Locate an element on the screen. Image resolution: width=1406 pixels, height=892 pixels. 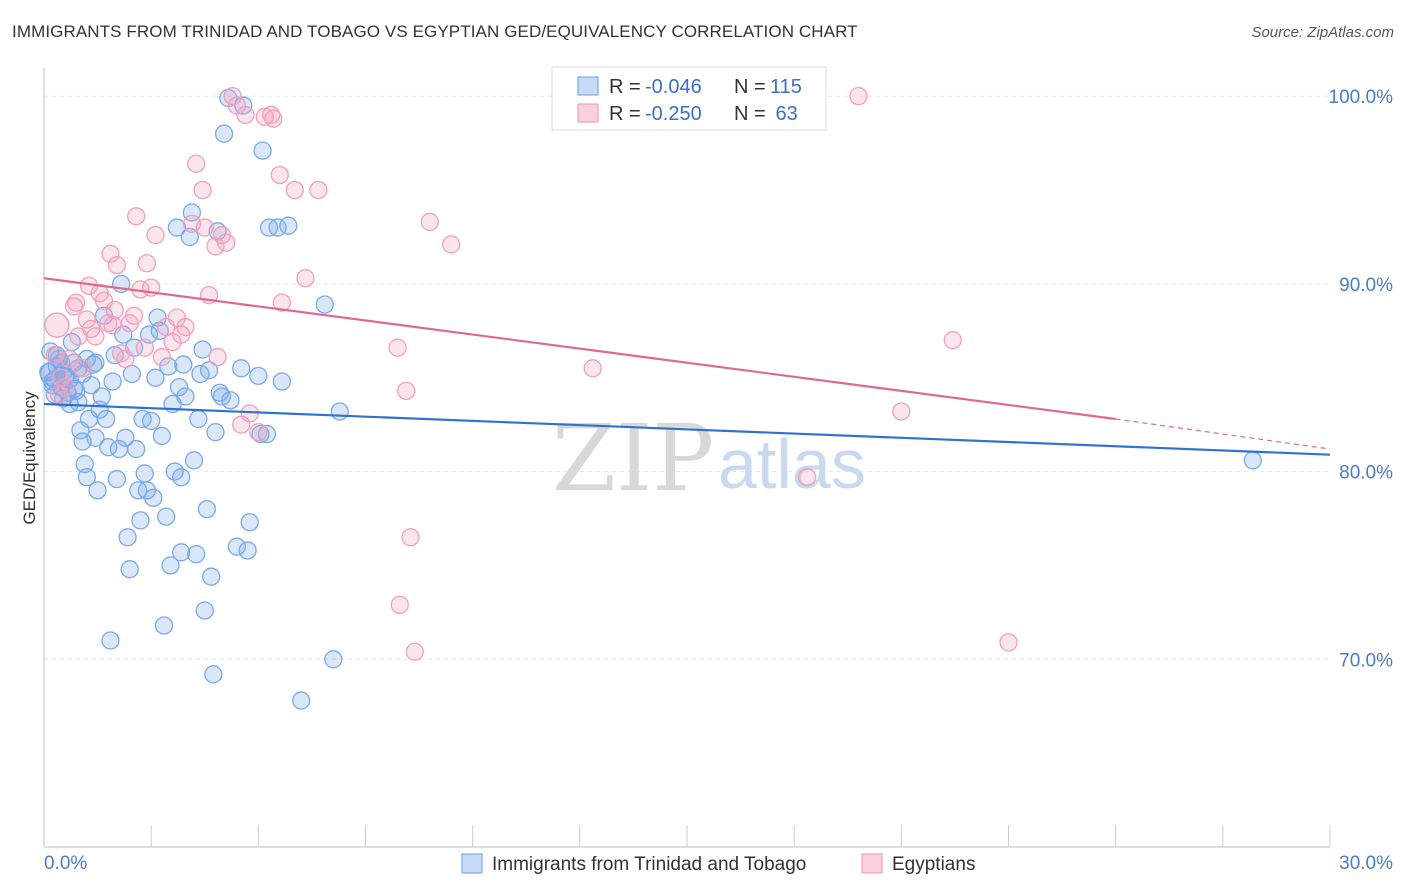
stats-legend: R = -0.046 N = 115 R = -0.250 N = 63 is located at coordinates (689, 98).